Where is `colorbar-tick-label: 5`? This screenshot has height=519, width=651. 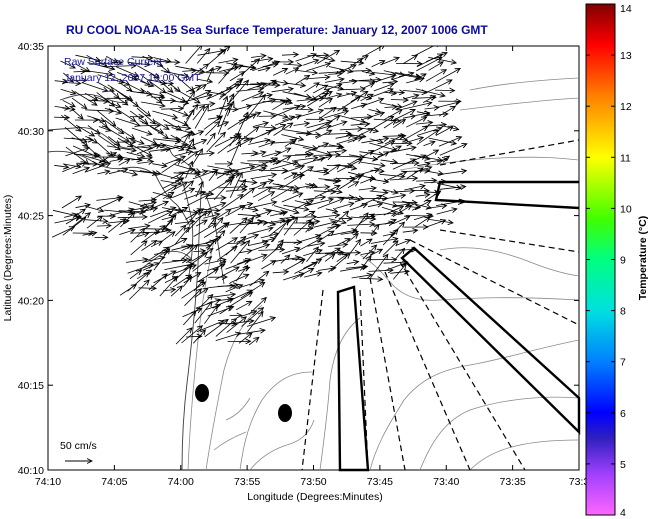
colorbar-tick-label: 5 is located at coordinates (623, 465).